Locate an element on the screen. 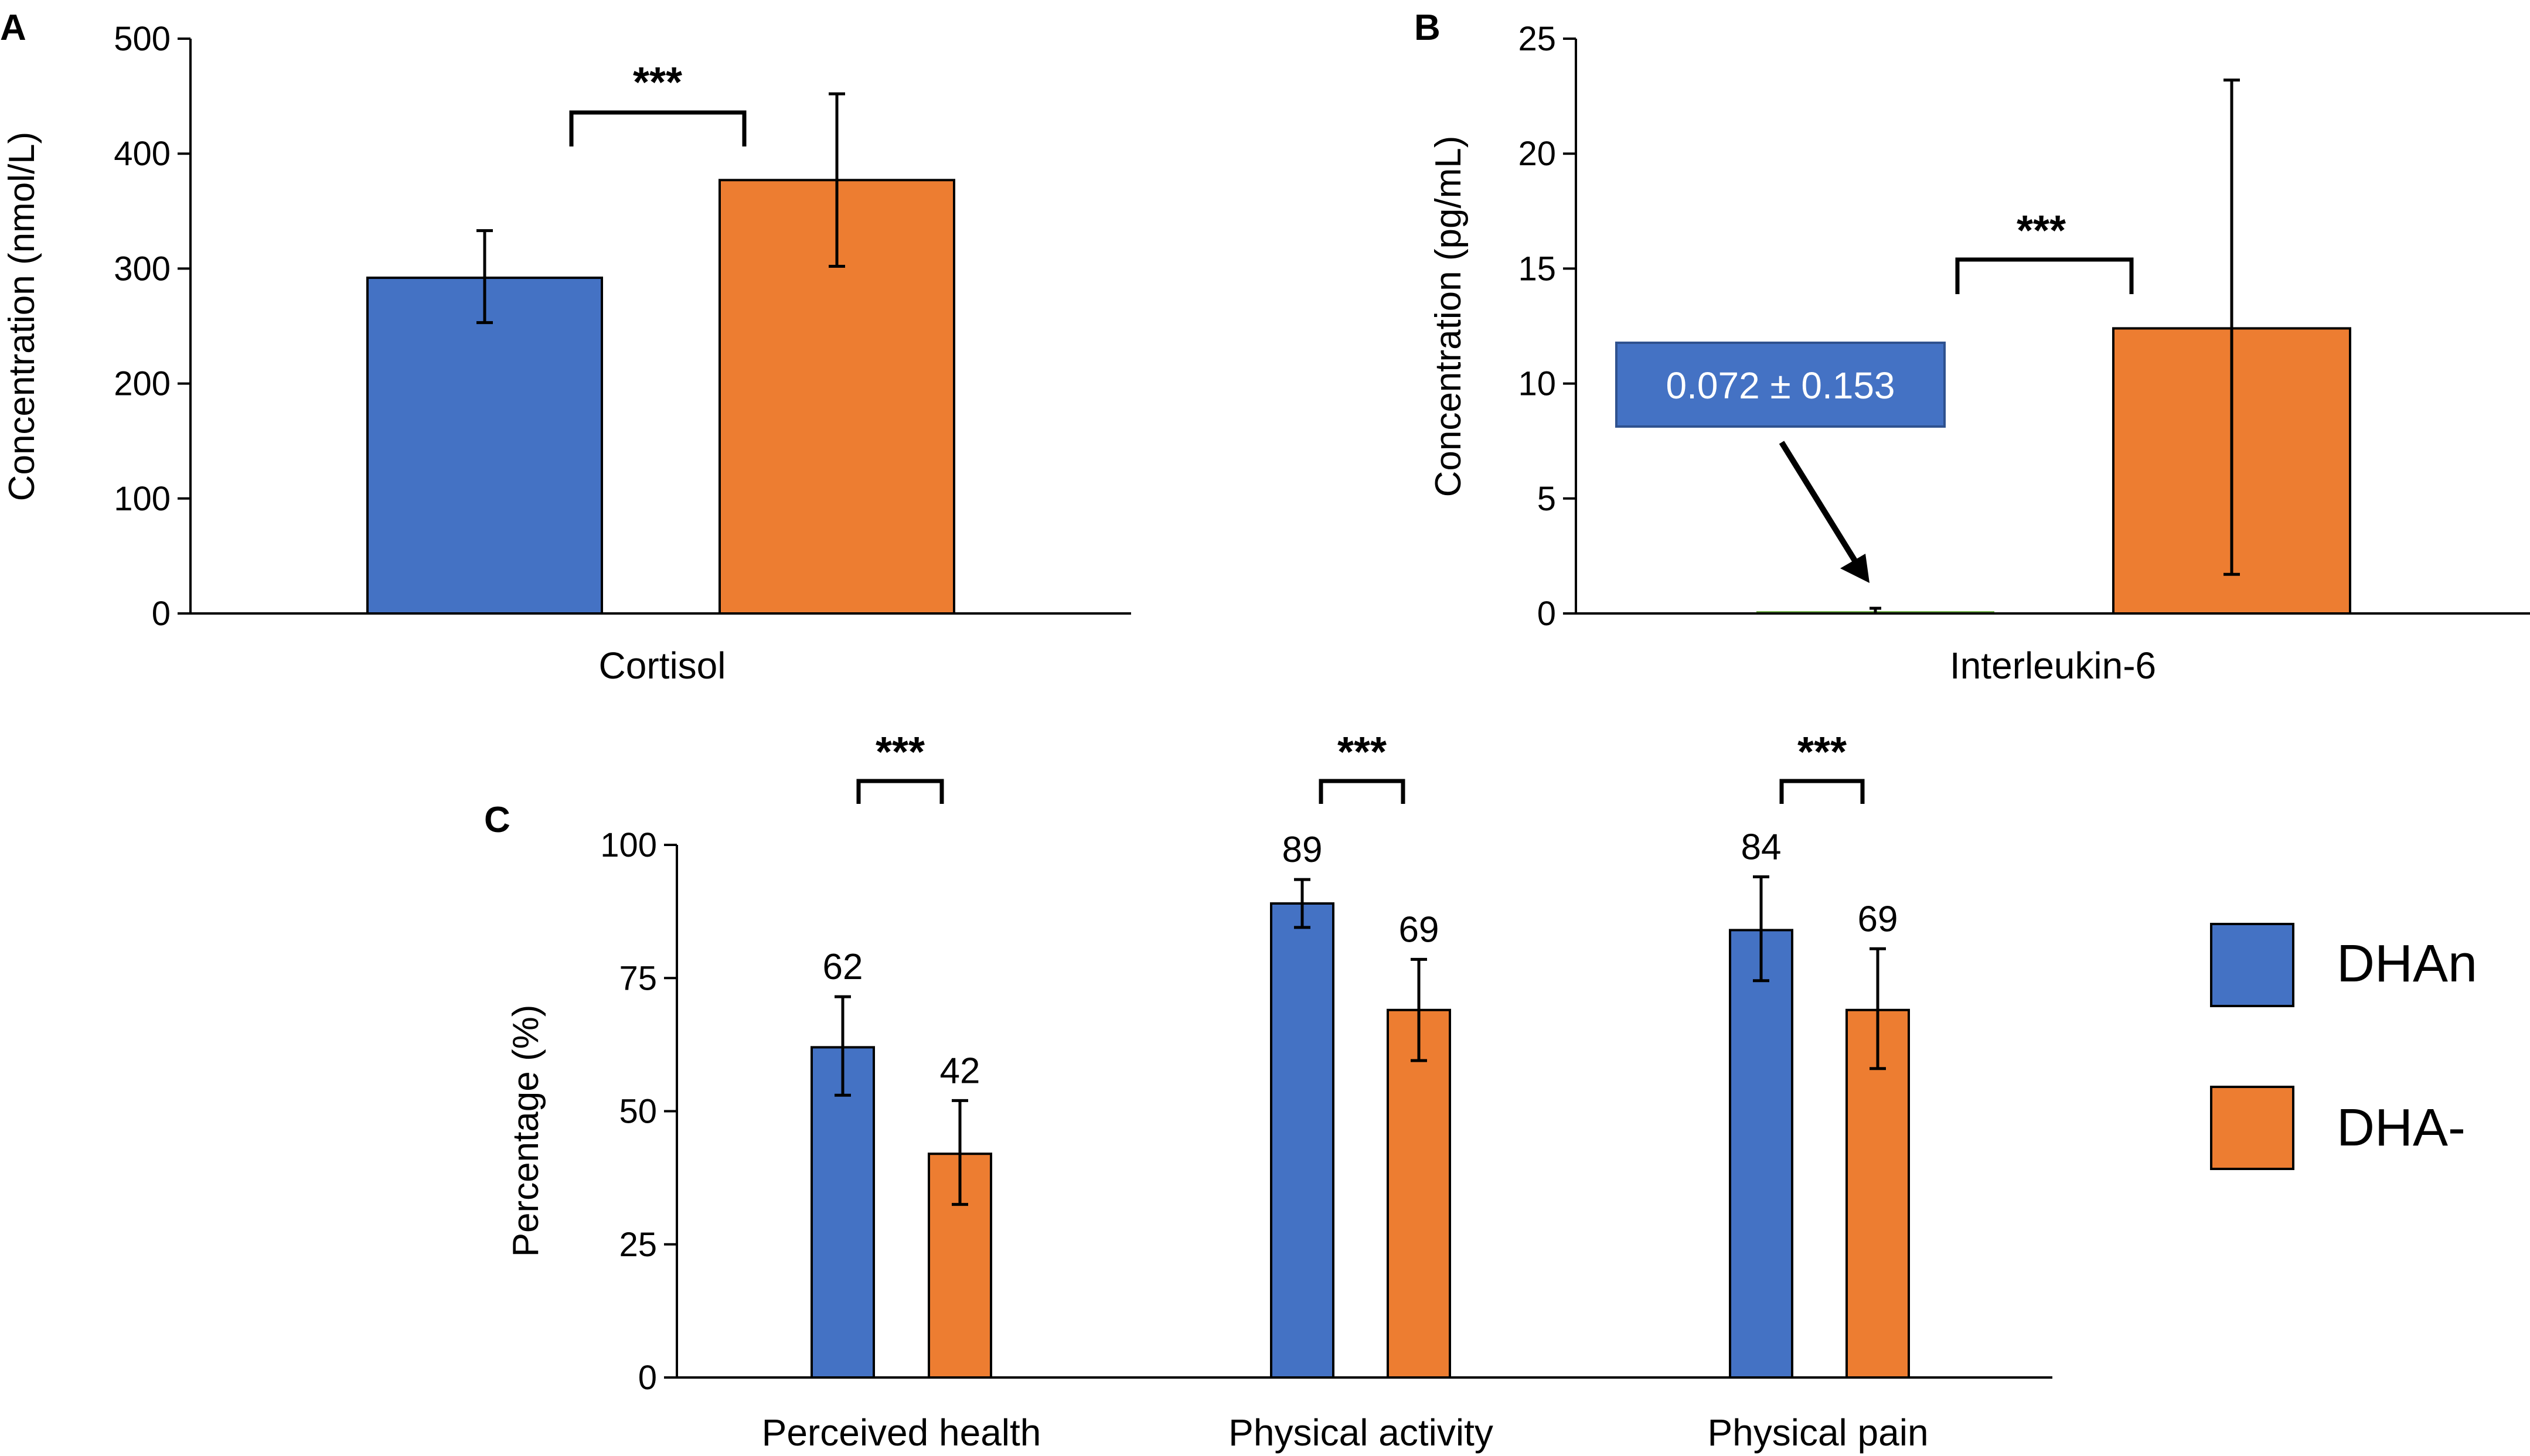  panel-c-y-axis-title: Percentage (%) is located at coordinates (526, 1131).